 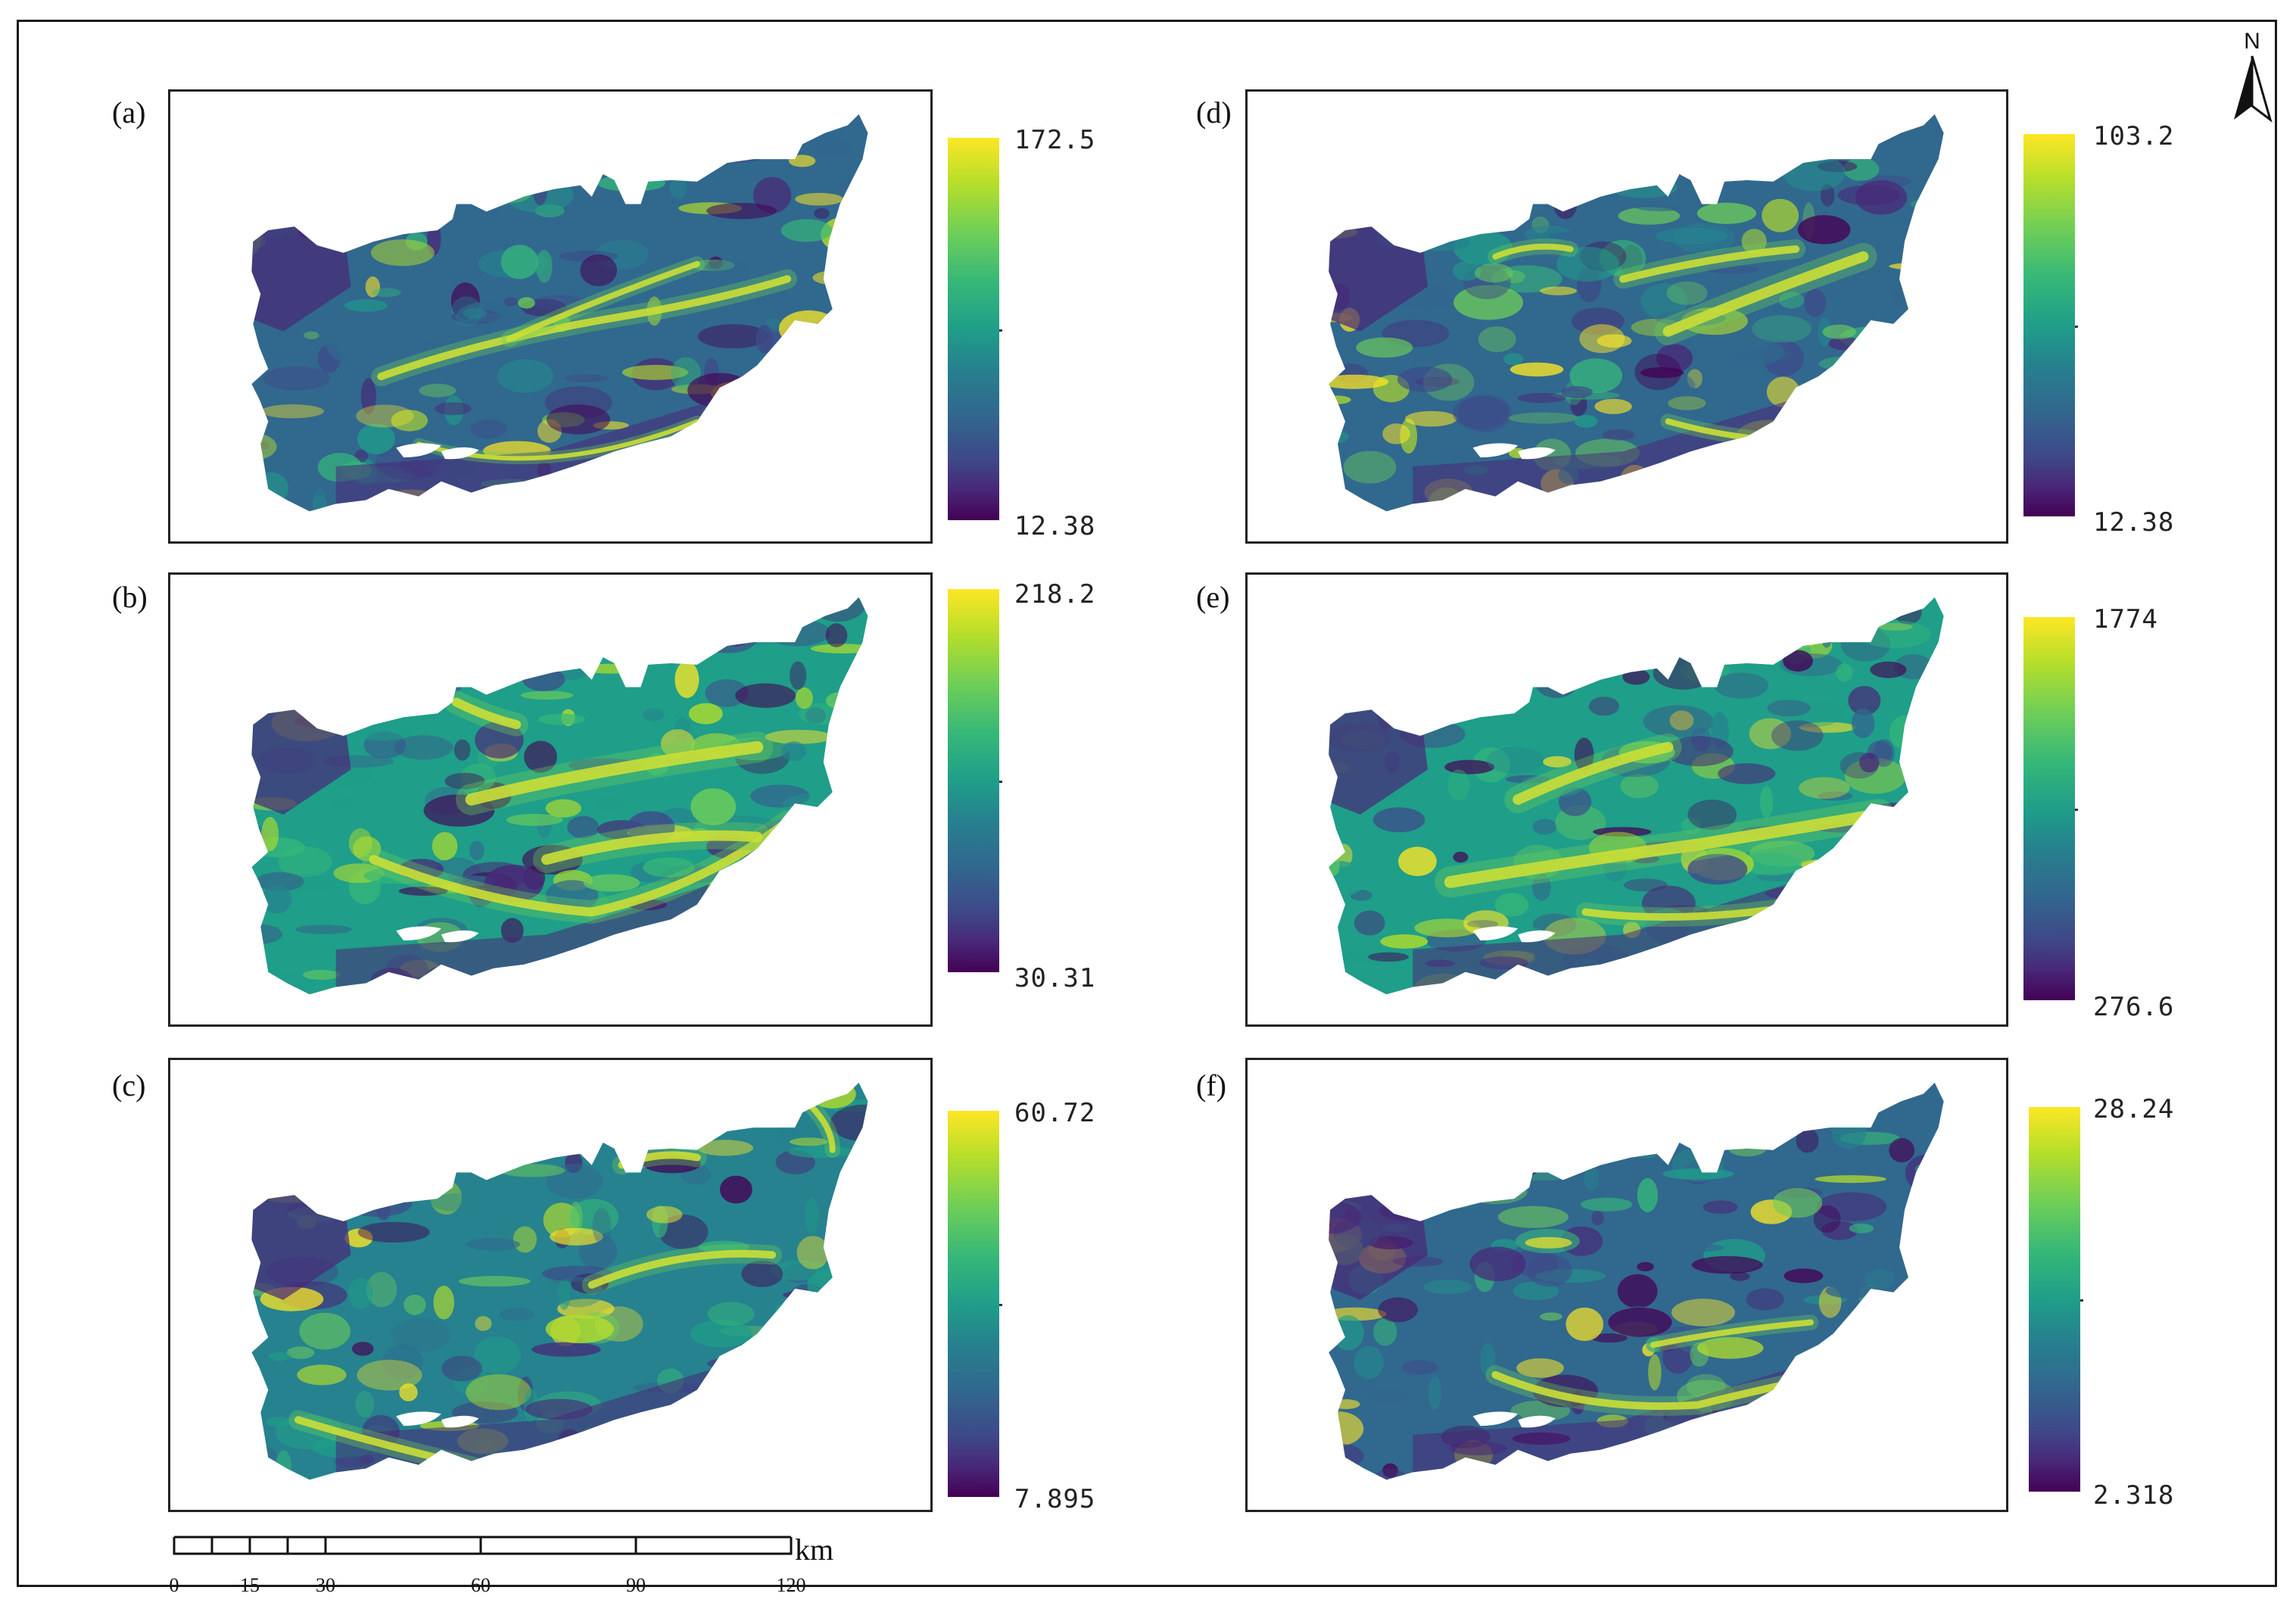 I want to click on north-arrow-icon: N, so click(x=2253, y=76).